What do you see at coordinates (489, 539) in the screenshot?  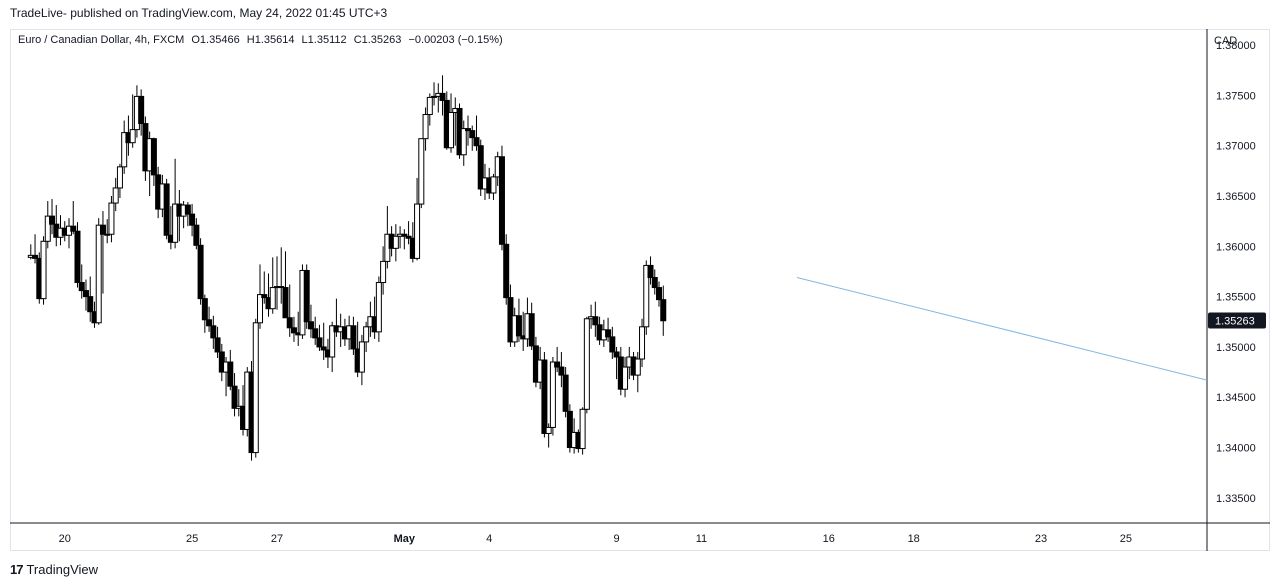 I see `time-tick-label: 4` at bounding box center [489, 539].